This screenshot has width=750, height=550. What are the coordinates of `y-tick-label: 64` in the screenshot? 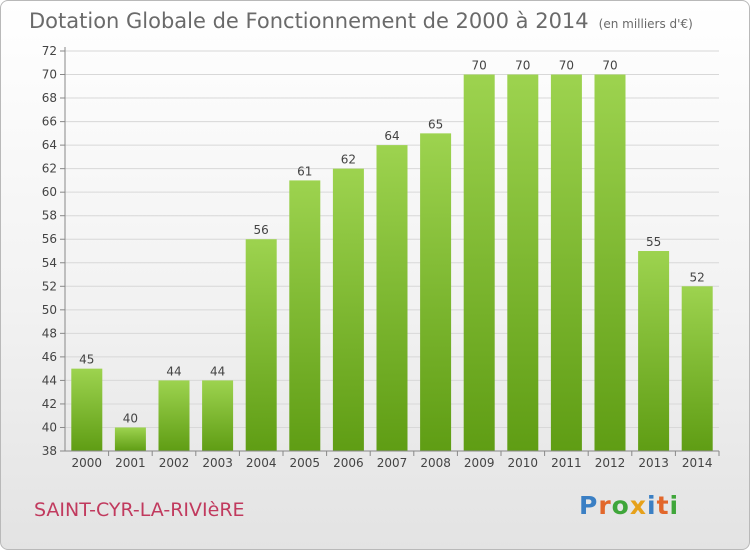 It's located at (49, 145).